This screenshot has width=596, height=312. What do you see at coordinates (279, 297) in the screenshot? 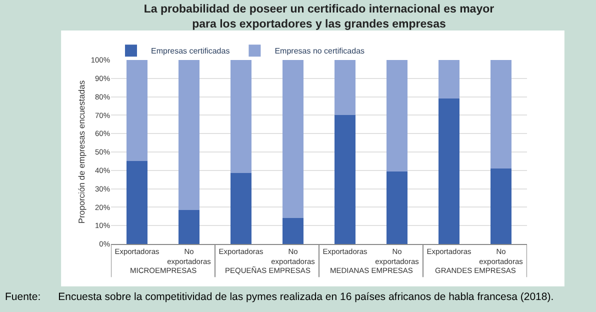
I see `source-note: Fuente: Encuesta sobre la competitividad de las pymes realizada en 16 países africanos de habla francesa (2018).` at bounding box center [279, 297].